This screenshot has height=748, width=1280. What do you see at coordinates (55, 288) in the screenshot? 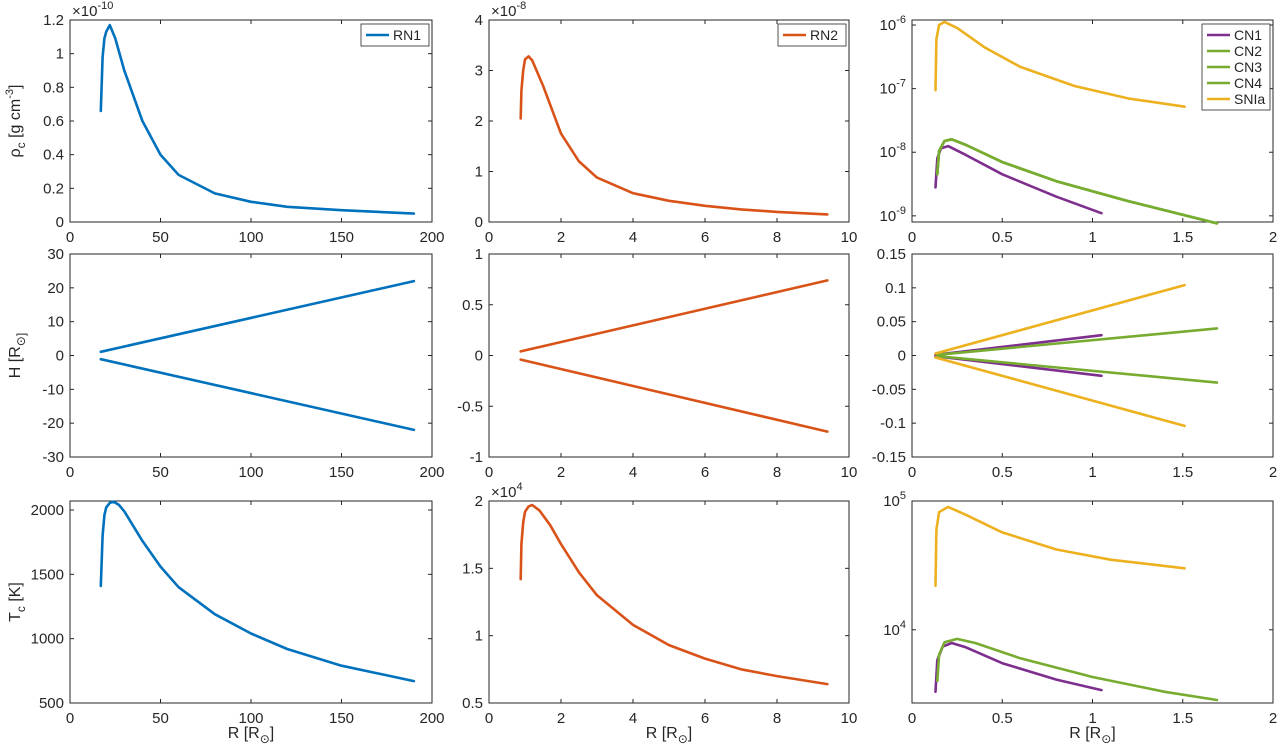
I see `y-tick-label: 20` at bounding box center [55, 288].